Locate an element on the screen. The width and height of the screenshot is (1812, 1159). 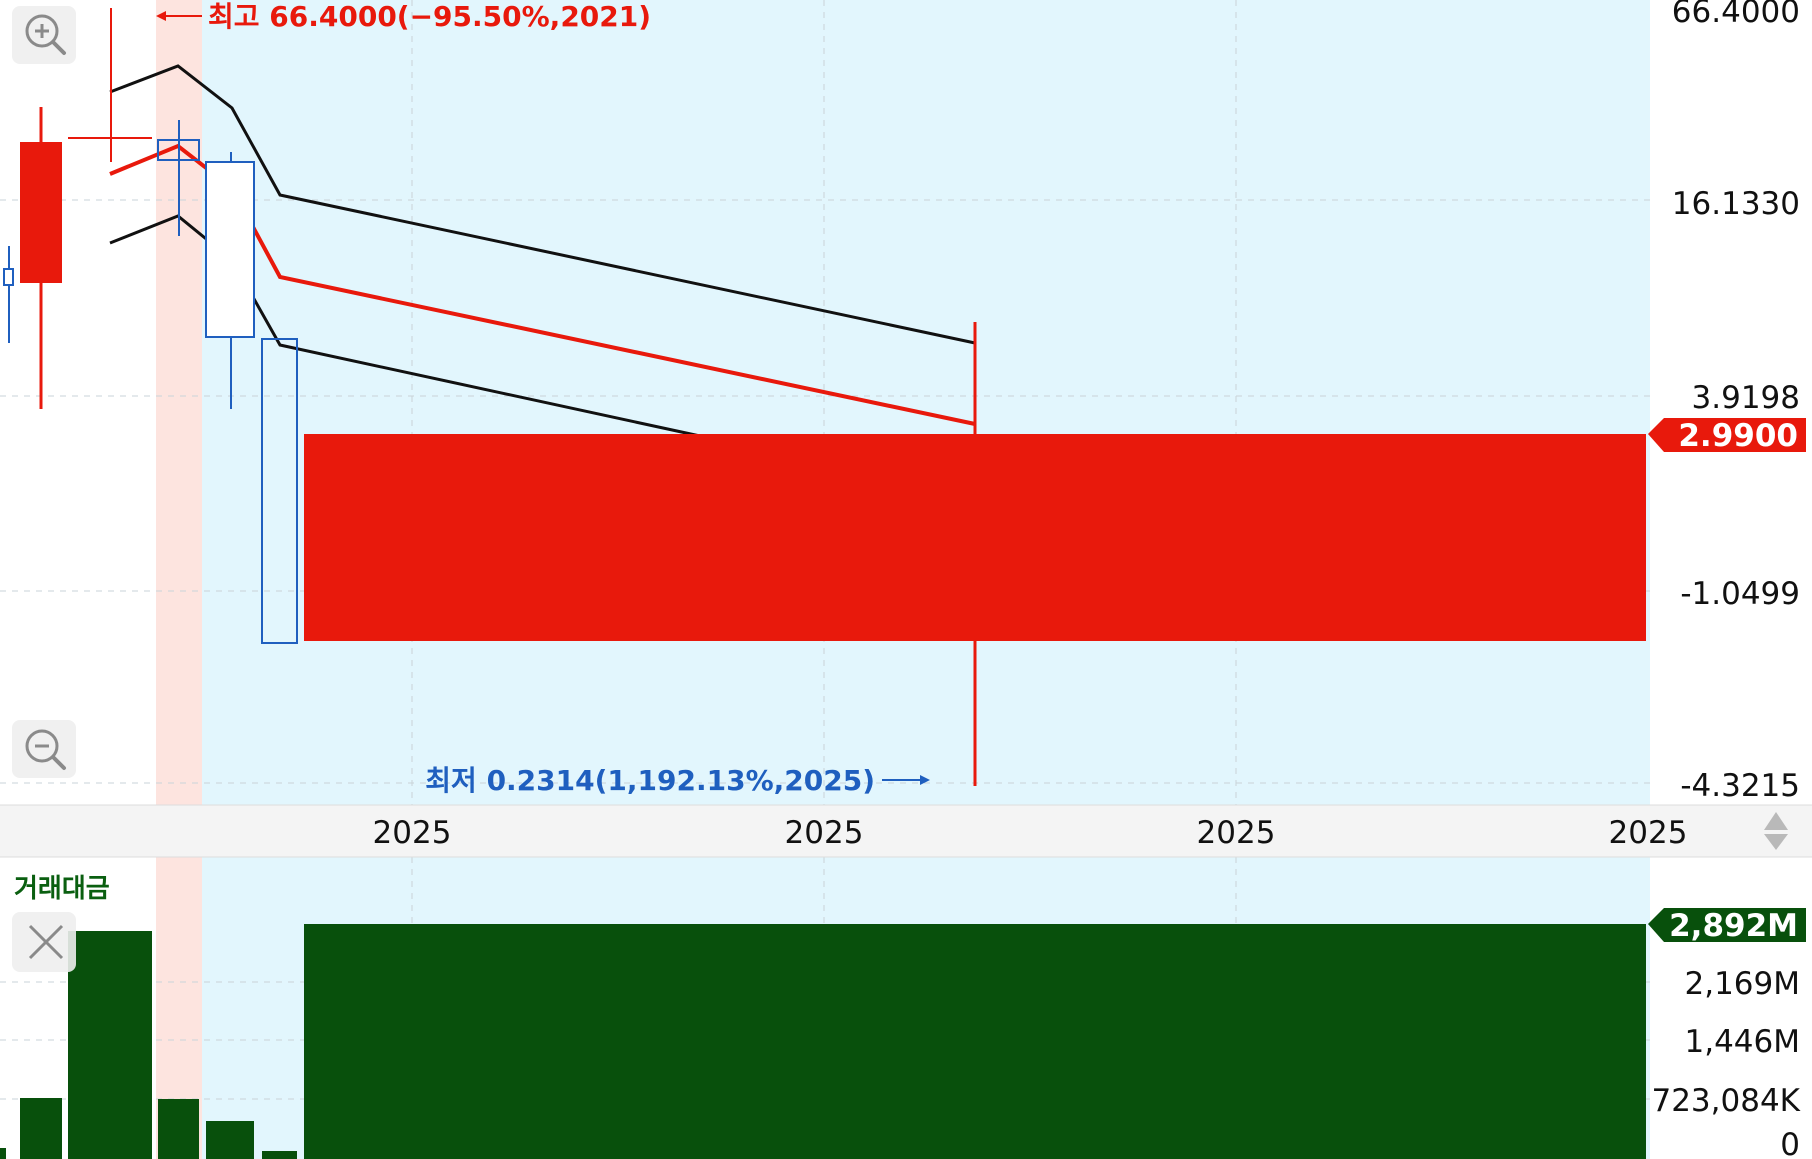
volume-panel-title: 거래대금 is located at coordinates (62, 889).